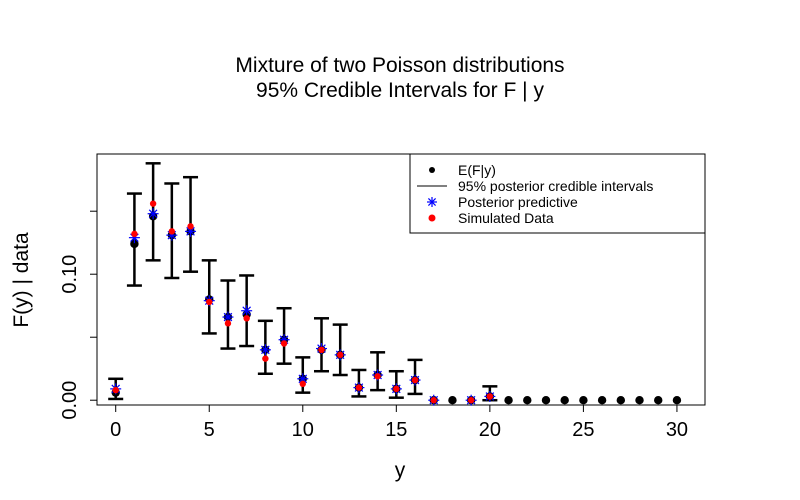  I want to click on legend-mean-marker, so click(432, 170).